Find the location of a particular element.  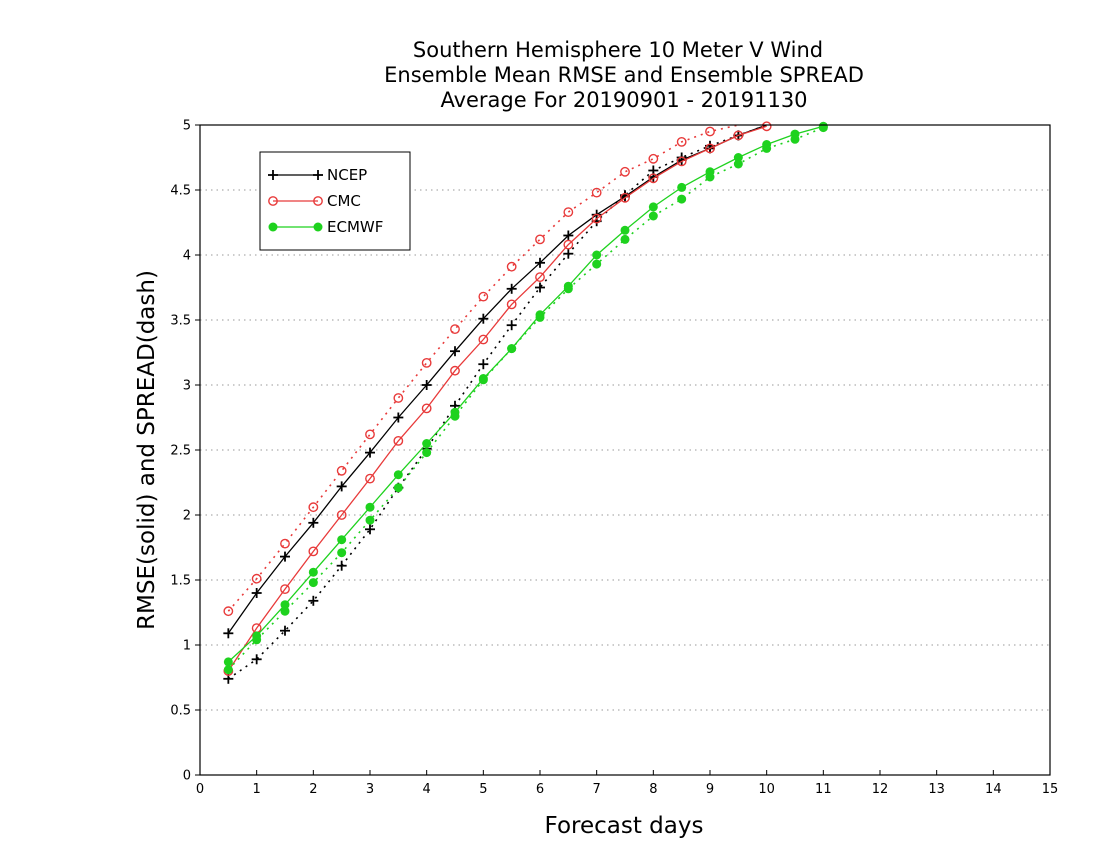

x-tick-label: 6 is located at coordinates (540, 789).